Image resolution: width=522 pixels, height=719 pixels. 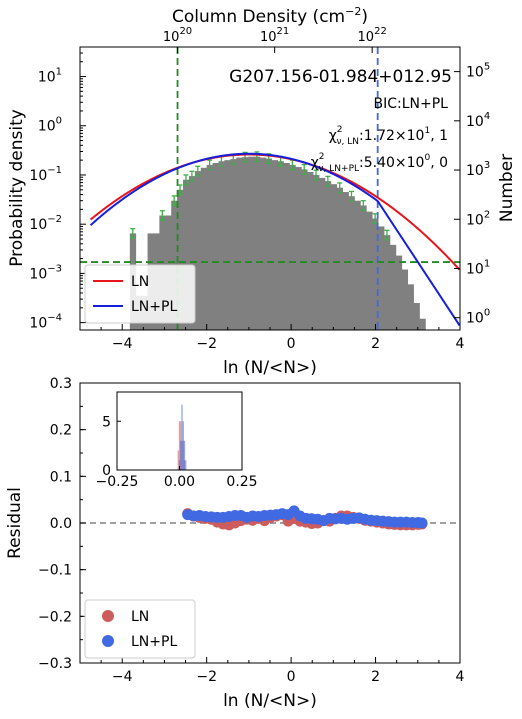 I want to click on y-axis-label: Residual, so click(x=15, y=523).